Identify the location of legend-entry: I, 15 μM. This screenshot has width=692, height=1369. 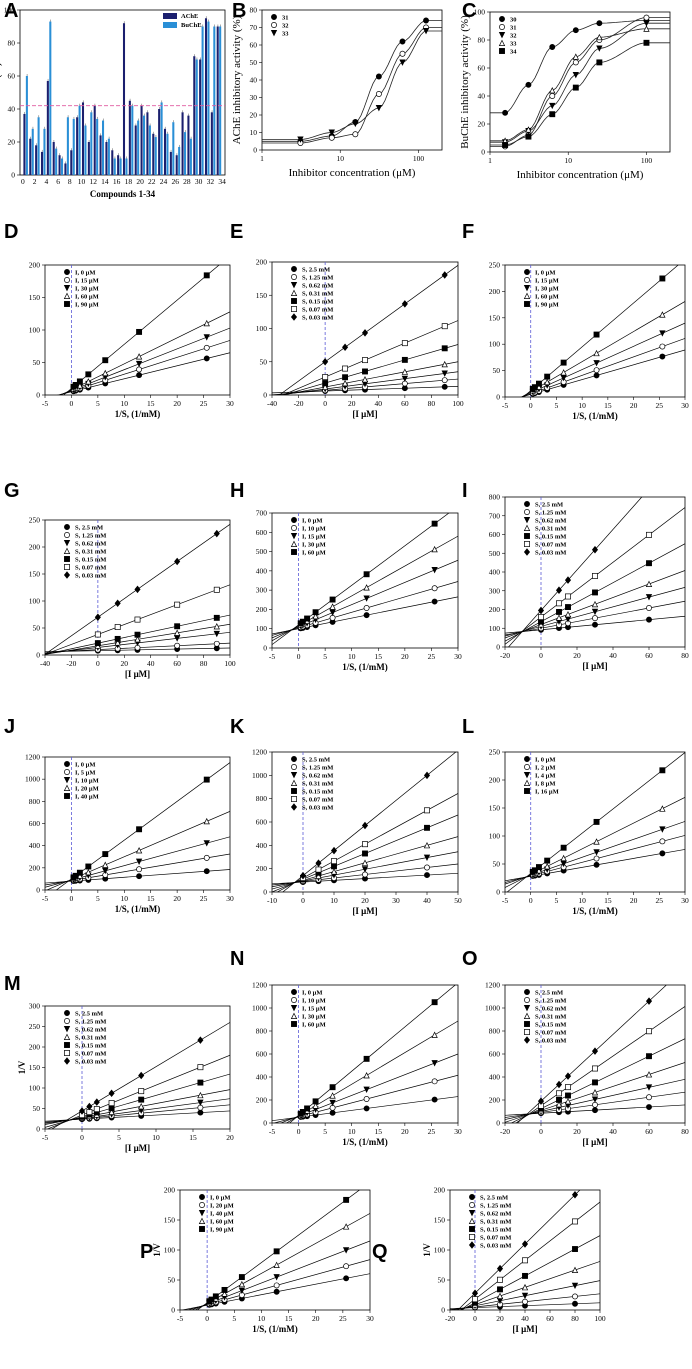
(87, 281).